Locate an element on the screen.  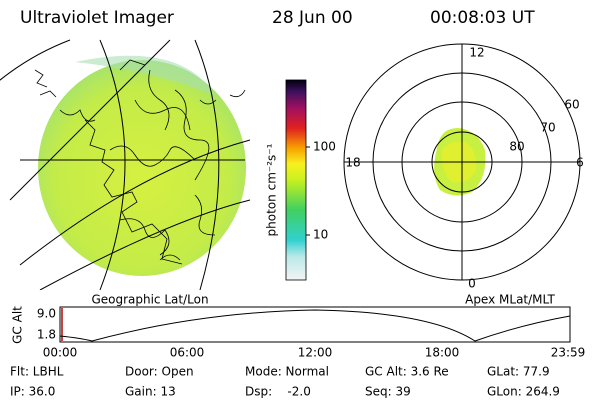
colorbar-label: photon cm⁻²s⁻¹ is located at coordinates (272, 189).